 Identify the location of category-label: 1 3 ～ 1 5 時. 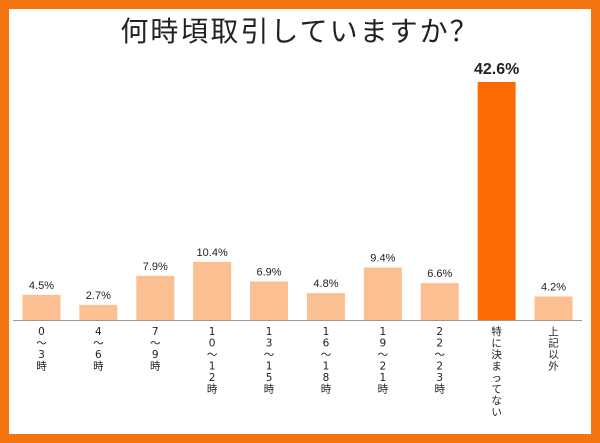
(269, 361).